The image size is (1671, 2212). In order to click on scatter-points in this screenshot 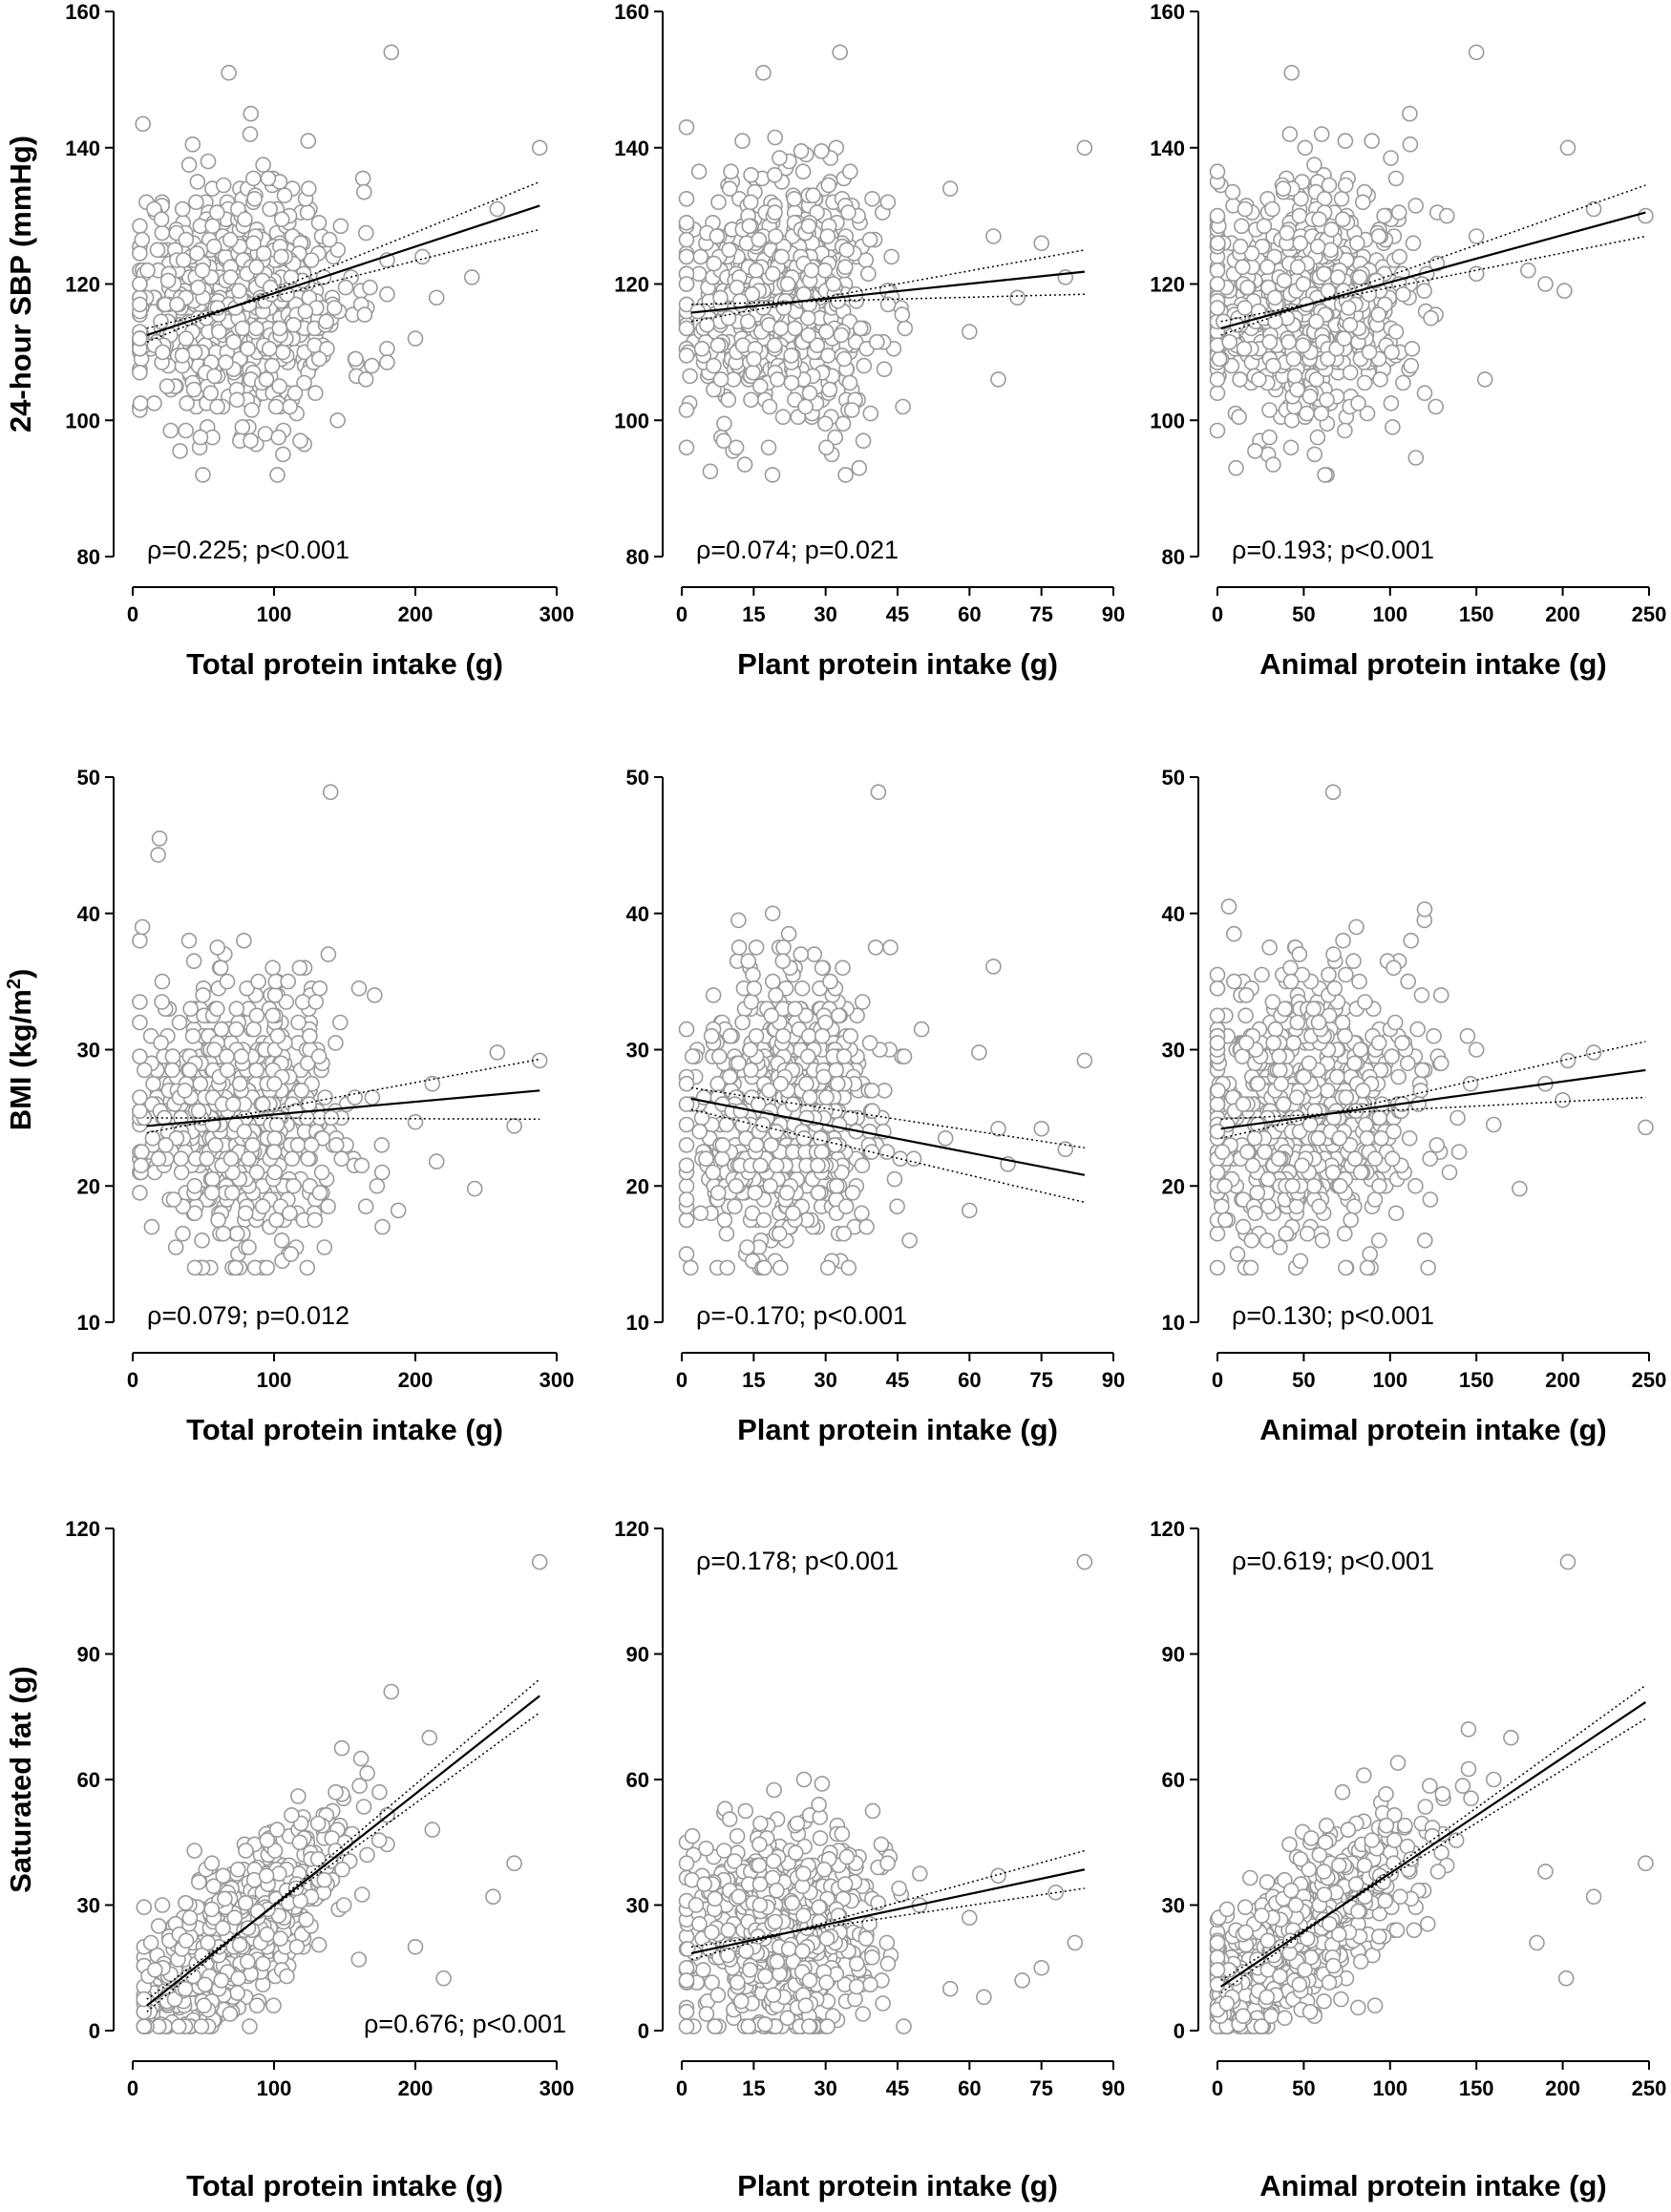, I will do `click(340, 263)`.